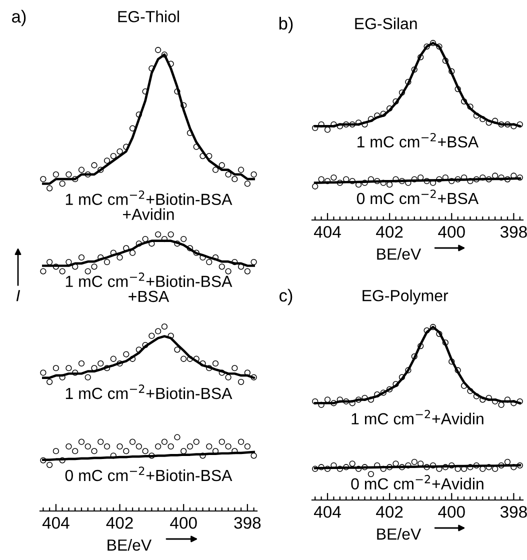 Image resolution: width=527 pixels, height=560 pixels. I want to click on series-label: 1 mC cm$^{−2}$+Biotin-BSA, so click(149, 392).